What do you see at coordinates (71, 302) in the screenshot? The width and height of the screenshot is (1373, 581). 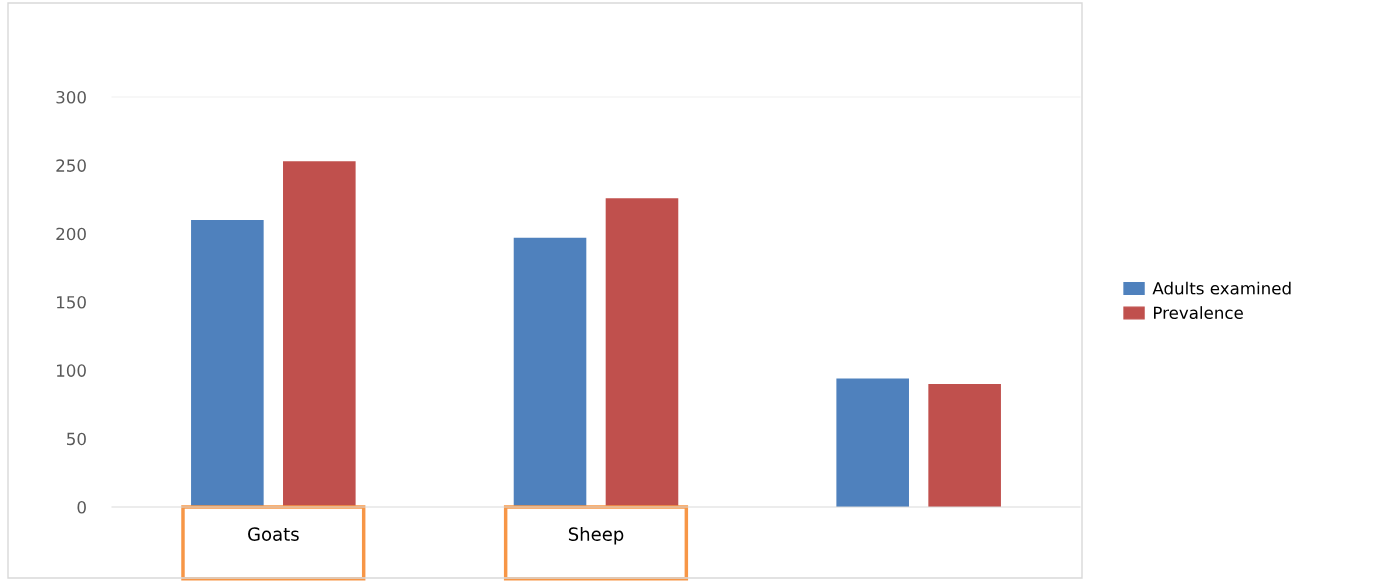 I see `y-tick-label: 150` at bounding box center [71, 302].